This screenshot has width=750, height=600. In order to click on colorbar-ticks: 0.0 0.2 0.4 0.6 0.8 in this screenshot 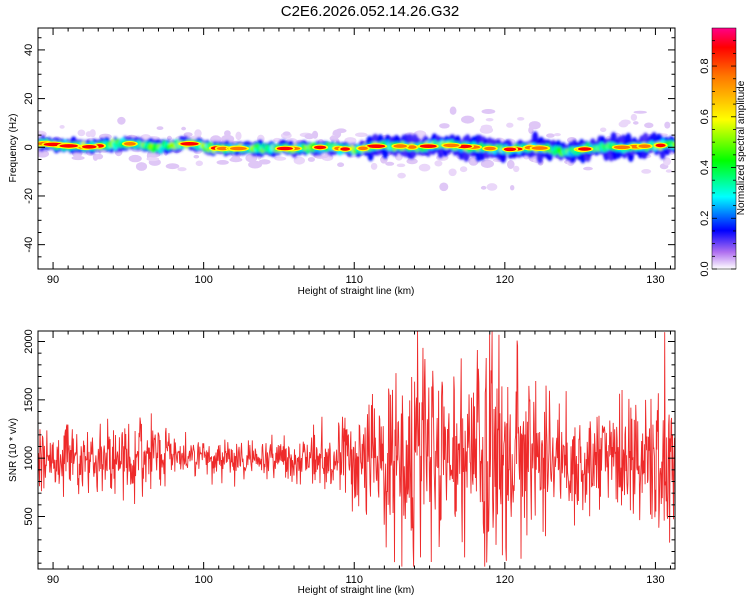, I will do `click(717, 158)`.